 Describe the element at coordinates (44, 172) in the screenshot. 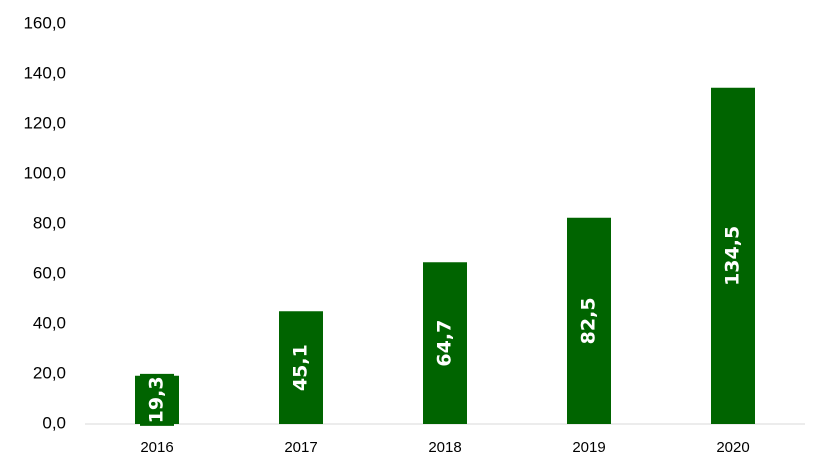

I see `y-tick-label: 100,0` at that location.